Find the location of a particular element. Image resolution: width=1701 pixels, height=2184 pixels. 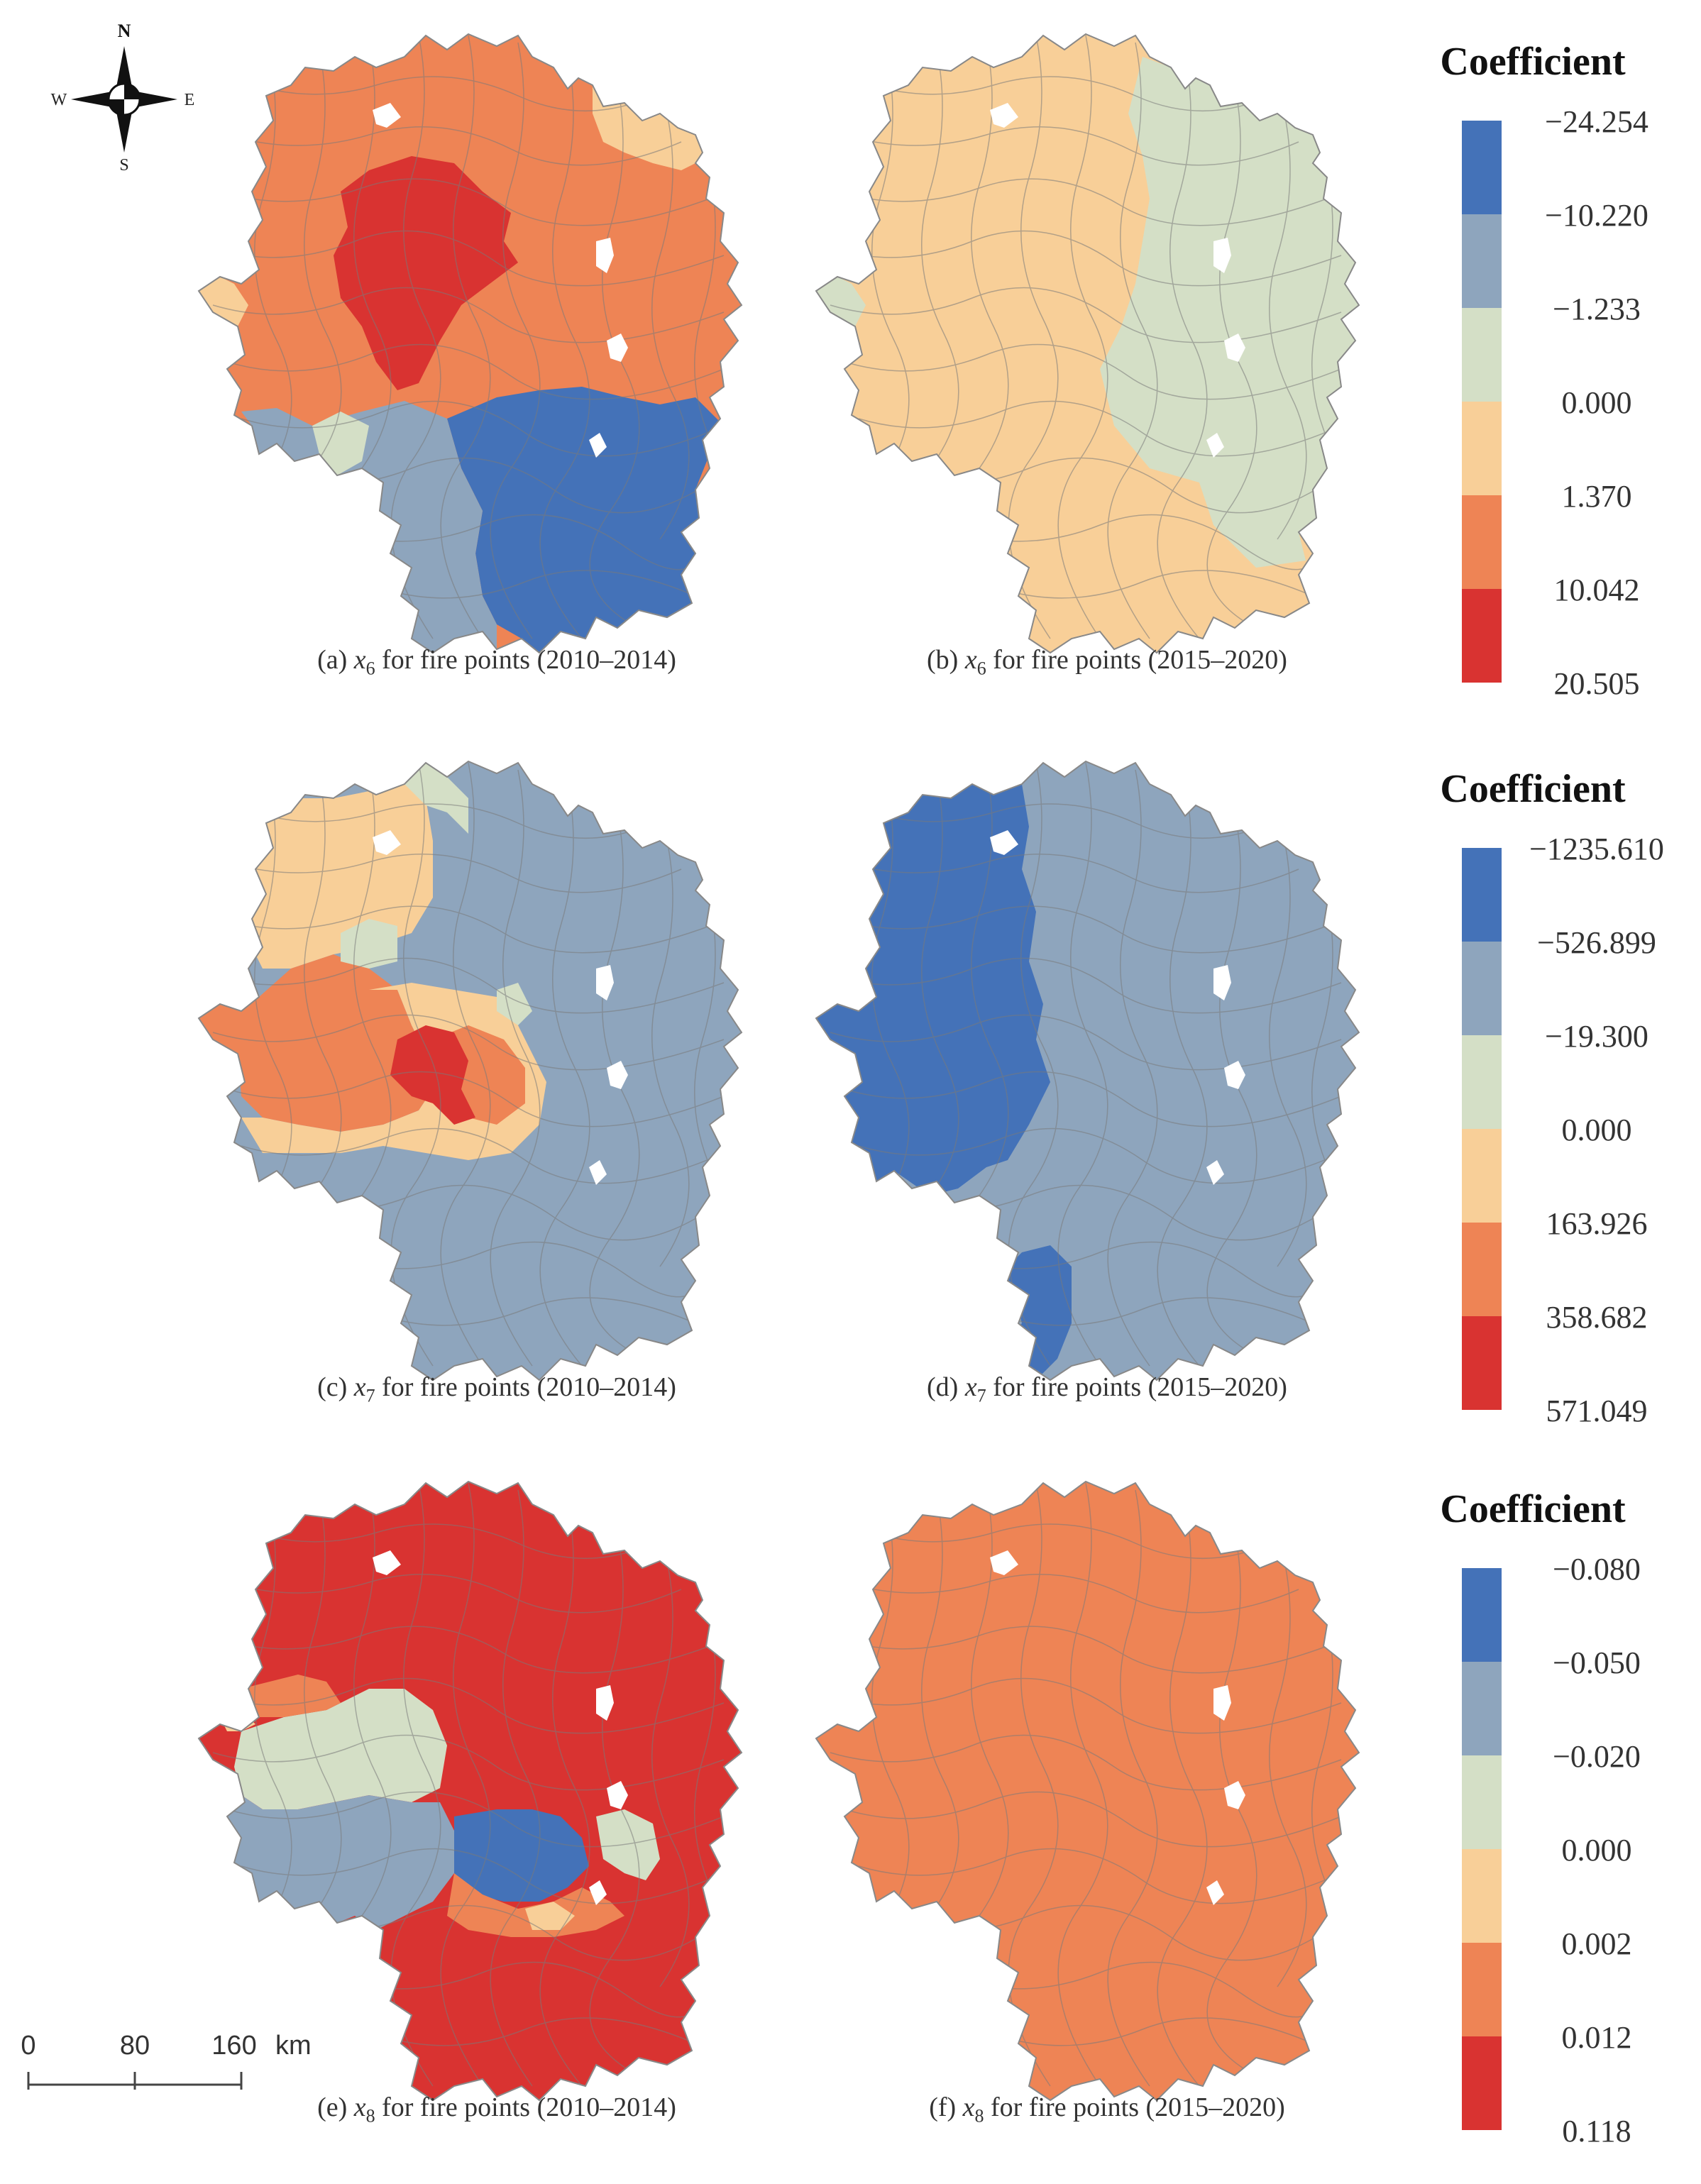

region-west-grey is located at coordinates (326, 1834).